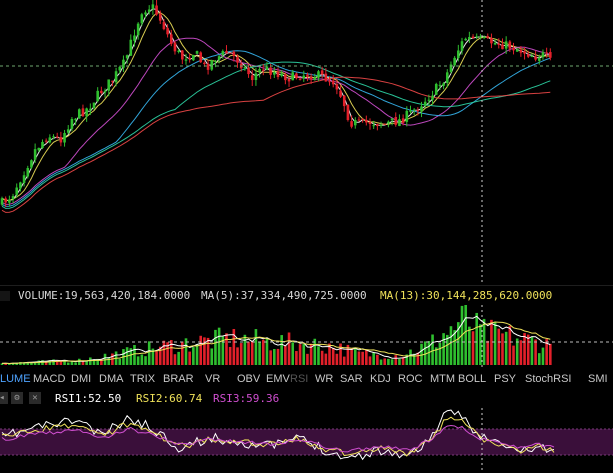 The width and height of the screenshot is (613, 473). I want to click on tab-smi: SMI, so click(598, 379).